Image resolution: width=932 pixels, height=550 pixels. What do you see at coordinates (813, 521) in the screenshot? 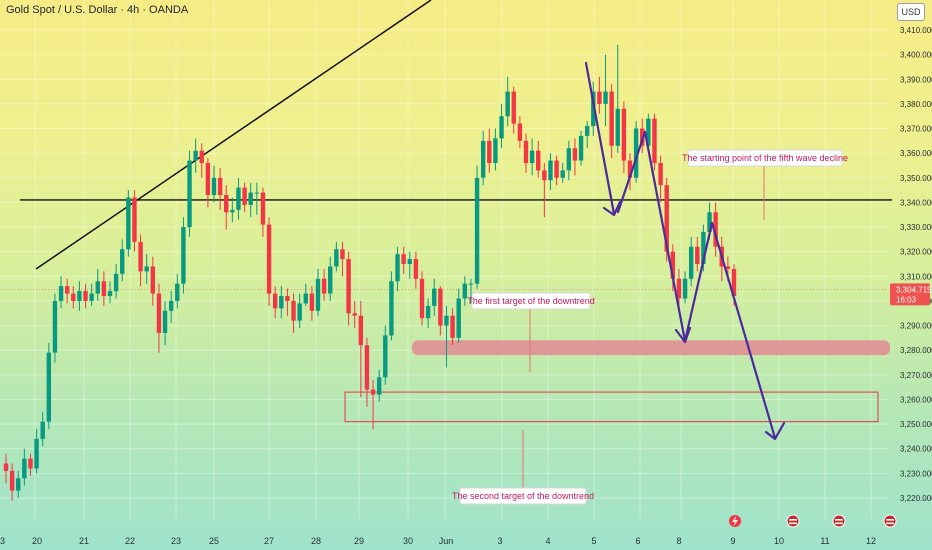
I see `event-icons` at bounding box center [813, 521].